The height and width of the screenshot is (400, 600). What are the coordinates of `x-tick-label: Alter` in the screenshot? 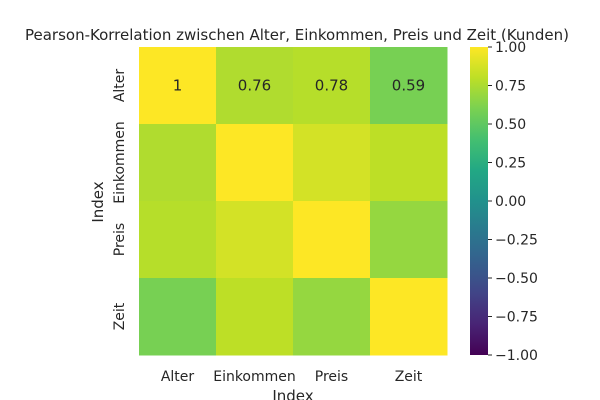 It's located at (178, 377).